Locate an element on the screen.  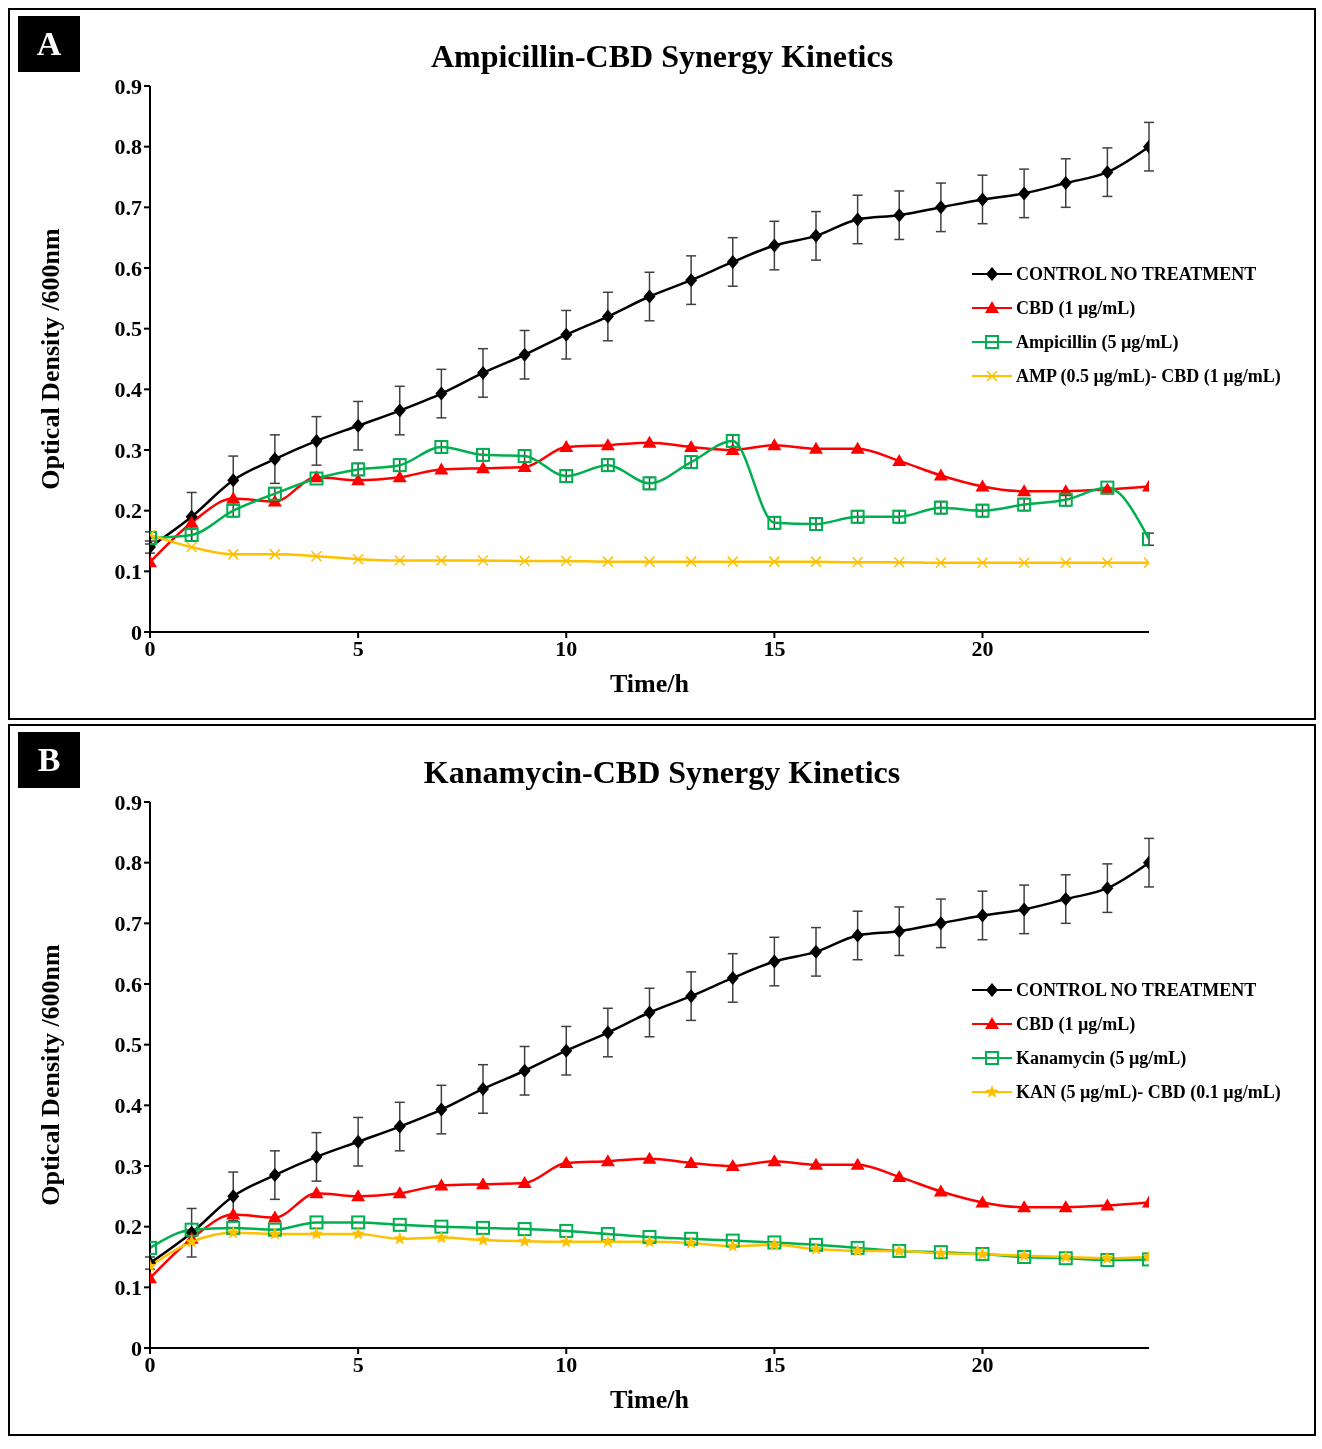
legend-label: Ampicillin (5 µg/mL) is located at coordinates (1097, 342).